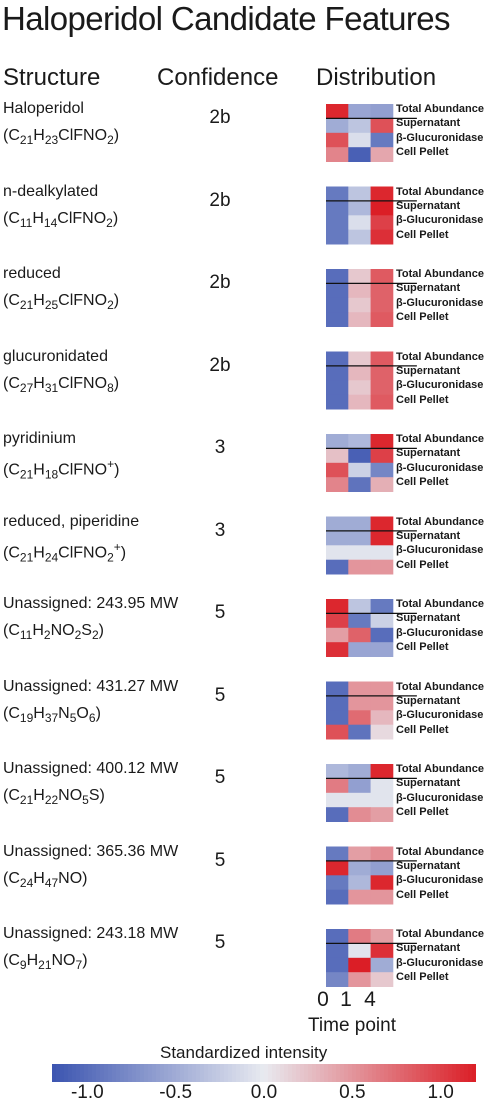 The width and height of the screenshot is (498, 1107). I want to click on feature-name: Unassigned: 400.12 MW, so click(91, 768).